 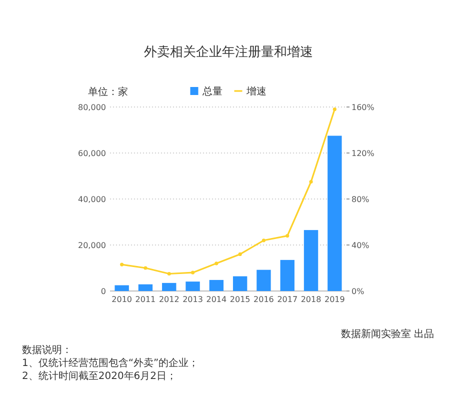 I want to click on legend-label: 增速, so click(x=255, y=92).